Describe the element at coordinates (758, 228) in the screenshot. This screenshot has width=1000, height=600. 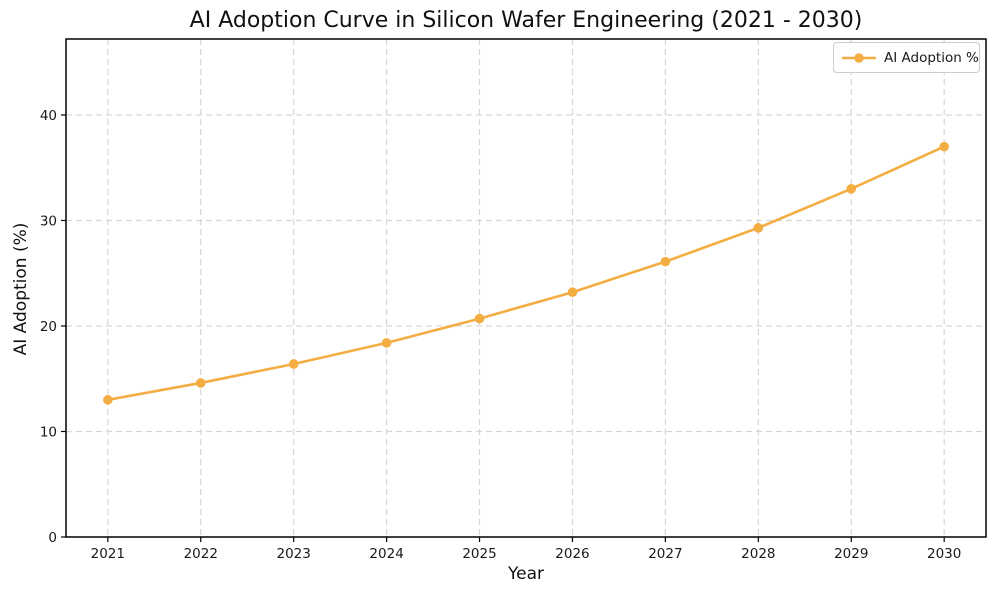
I see `data-point-2028` at that location.